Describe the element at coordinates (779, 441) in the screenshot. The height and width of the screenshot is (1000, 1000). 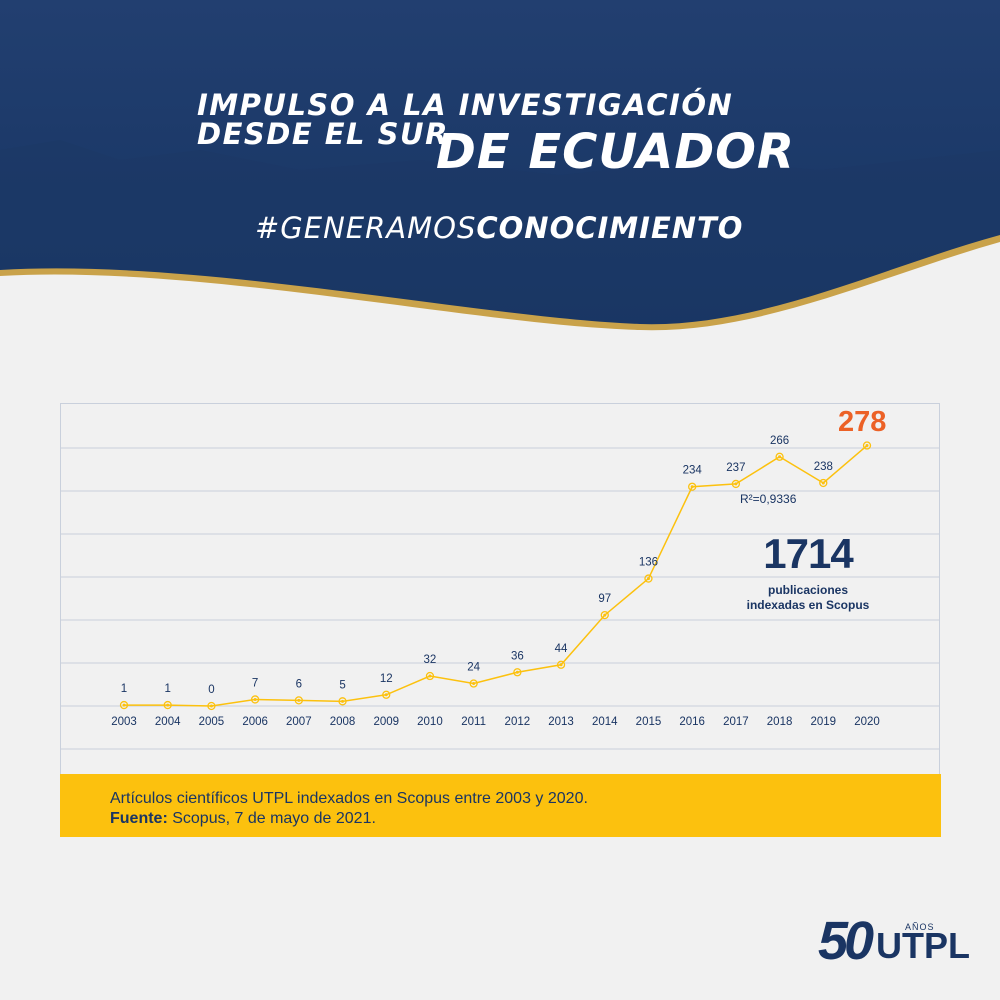
I see `data-label: 266` at that location.